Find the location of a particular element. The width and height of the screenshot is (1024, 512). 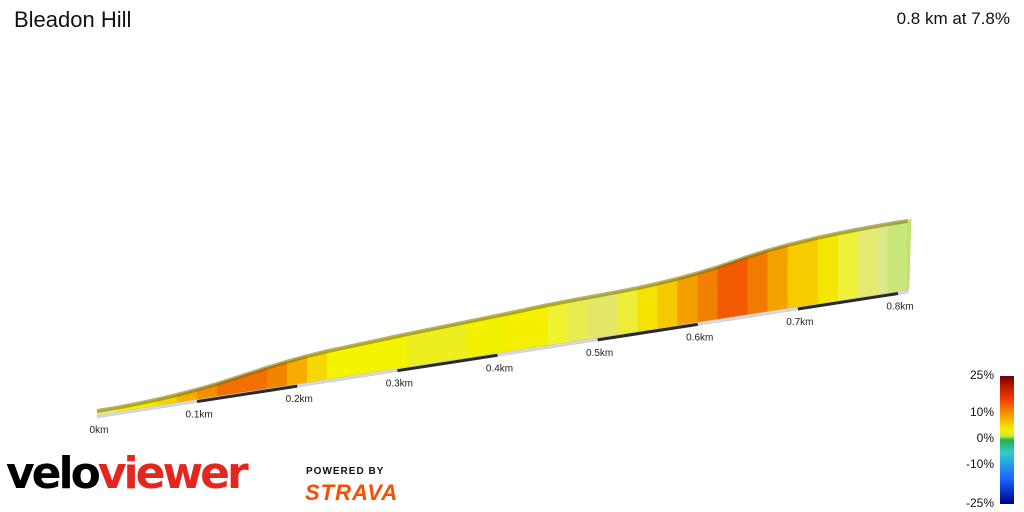

x-tick-label: 0.3km is located at coordinates (399, 384).